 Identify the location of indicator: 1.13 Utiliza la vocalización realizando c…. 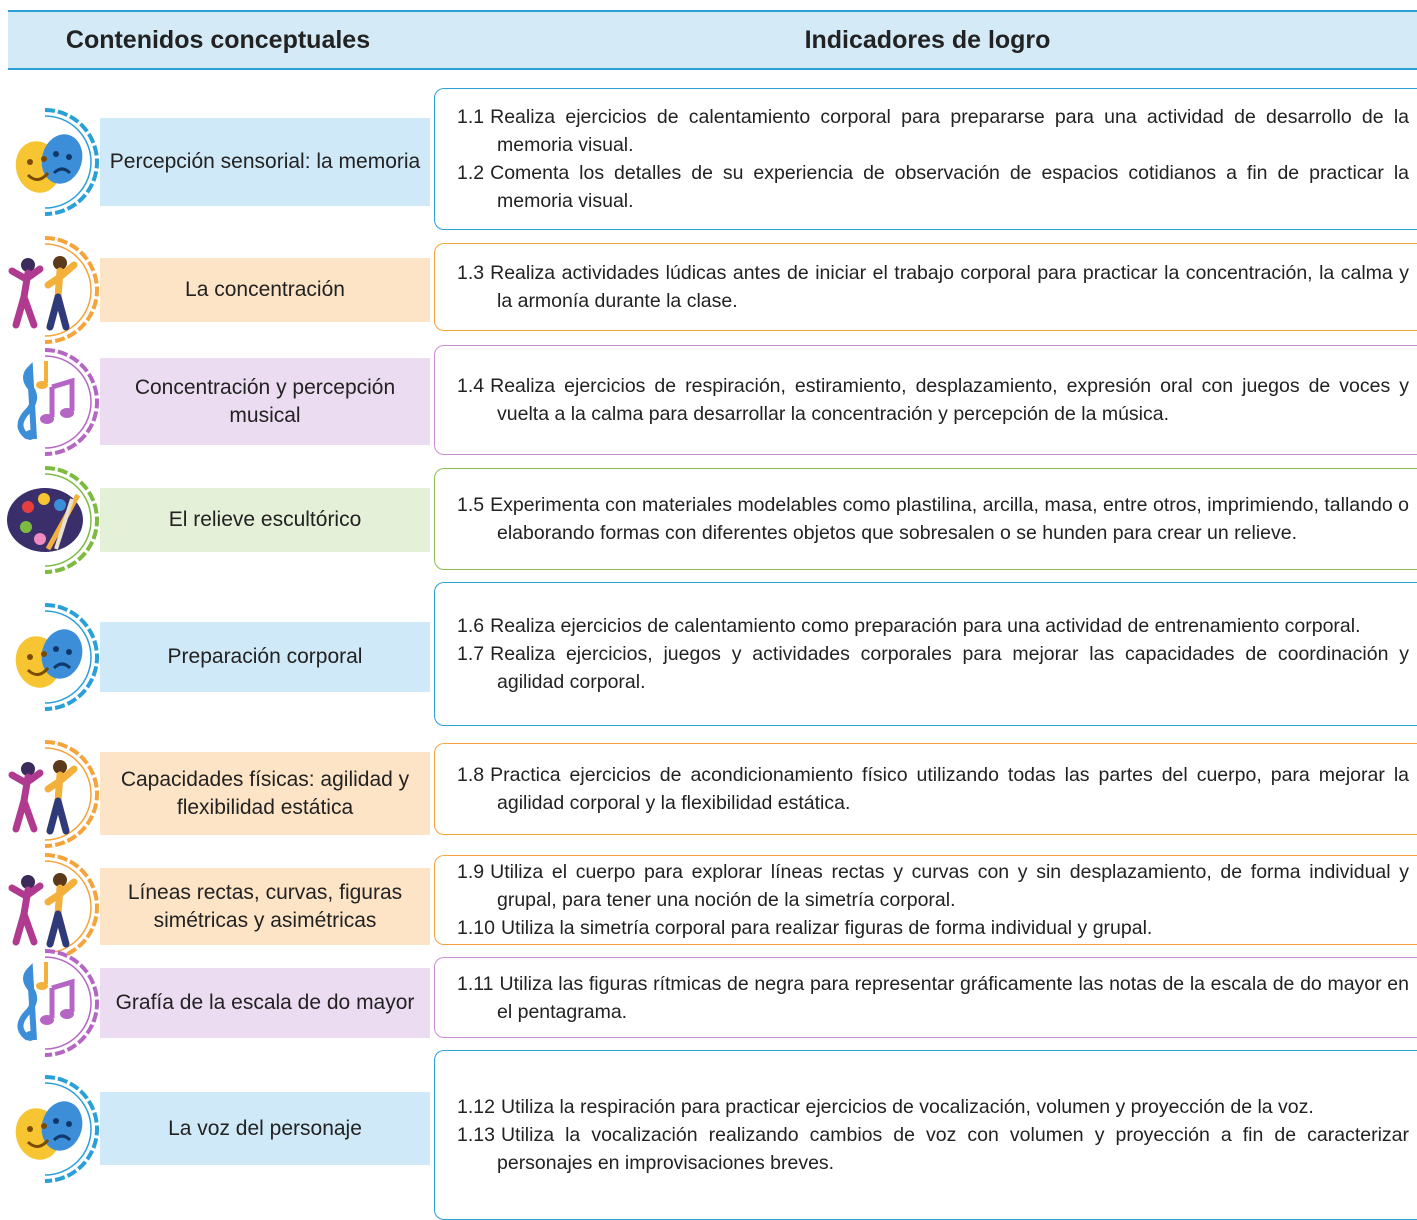
(933, 1149).